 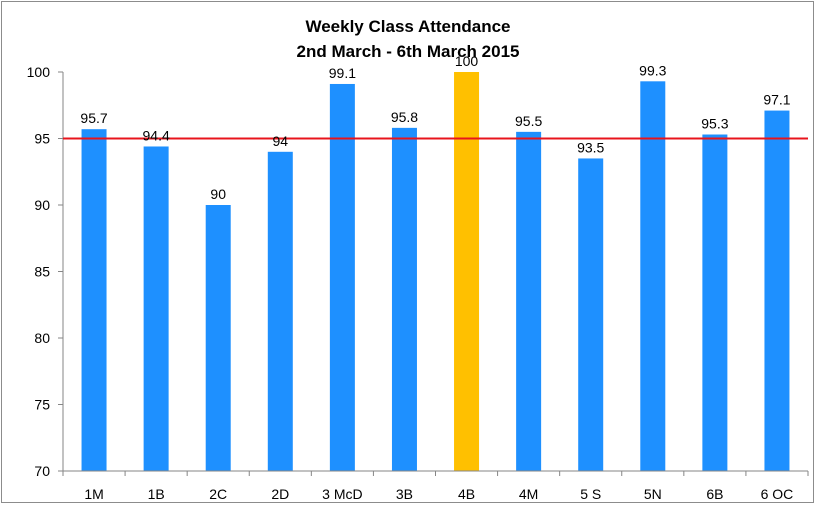 I want to click on bar-5n, so click(x=653, y=276).